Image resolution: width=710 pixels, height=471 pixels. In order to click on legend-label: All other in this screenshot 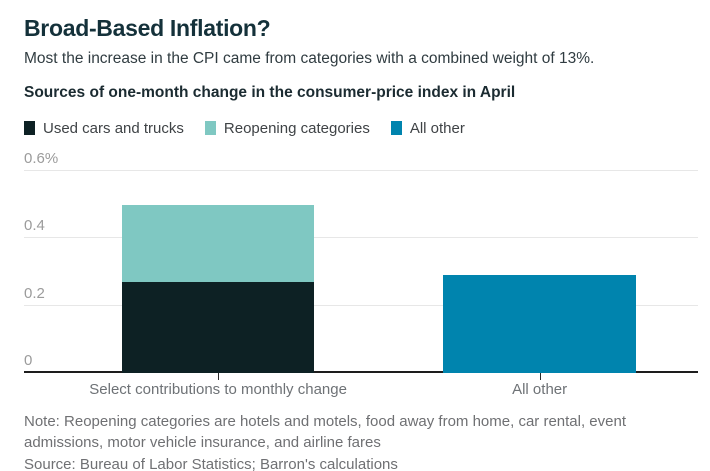, I will do `click(437, 128)`.